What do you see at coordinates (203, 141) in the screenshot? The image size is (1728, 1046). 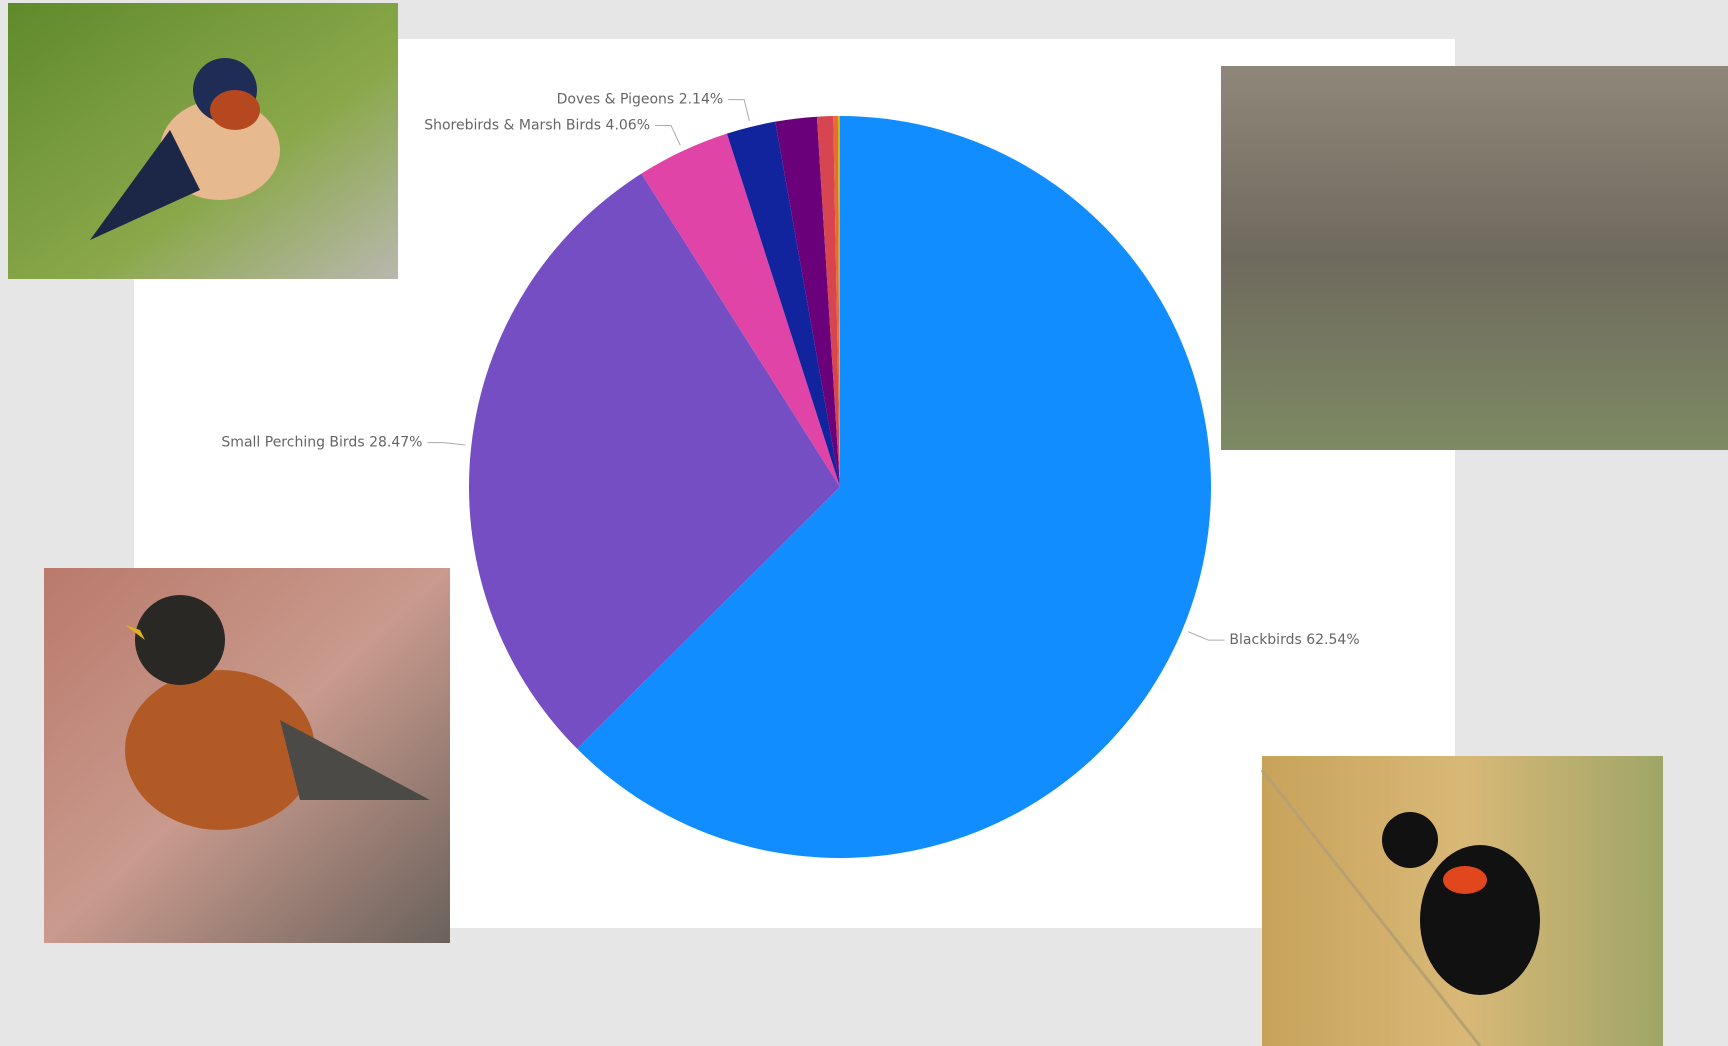 I see `photo-swallow` at bounding box center [203, 141].